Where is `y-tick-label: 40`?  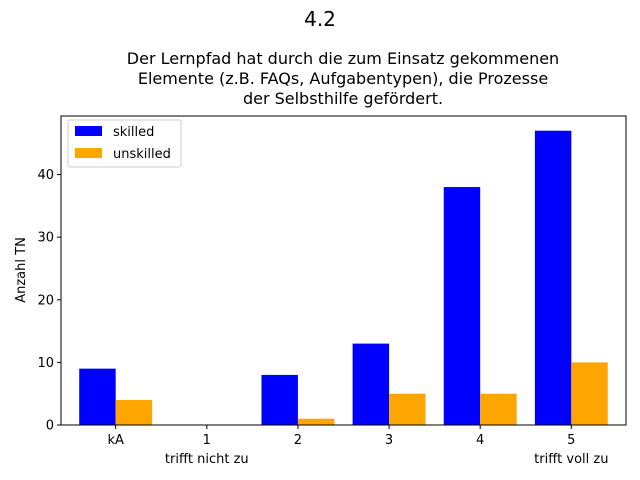 y-tick-label: 40 is located at coordinates (45, 175).